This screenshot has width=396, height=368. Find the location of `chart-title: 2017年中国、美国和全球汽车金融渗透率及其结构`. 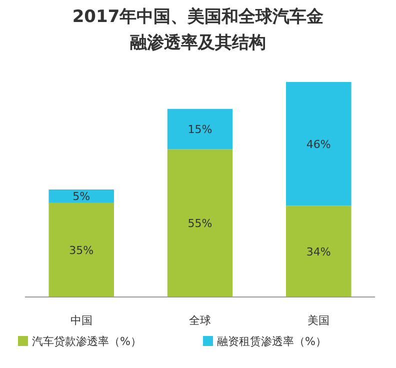

chart-title: 2017年中国、美国和全球汽车金融渗透率及其结构 is located at coordinates (198, 30).